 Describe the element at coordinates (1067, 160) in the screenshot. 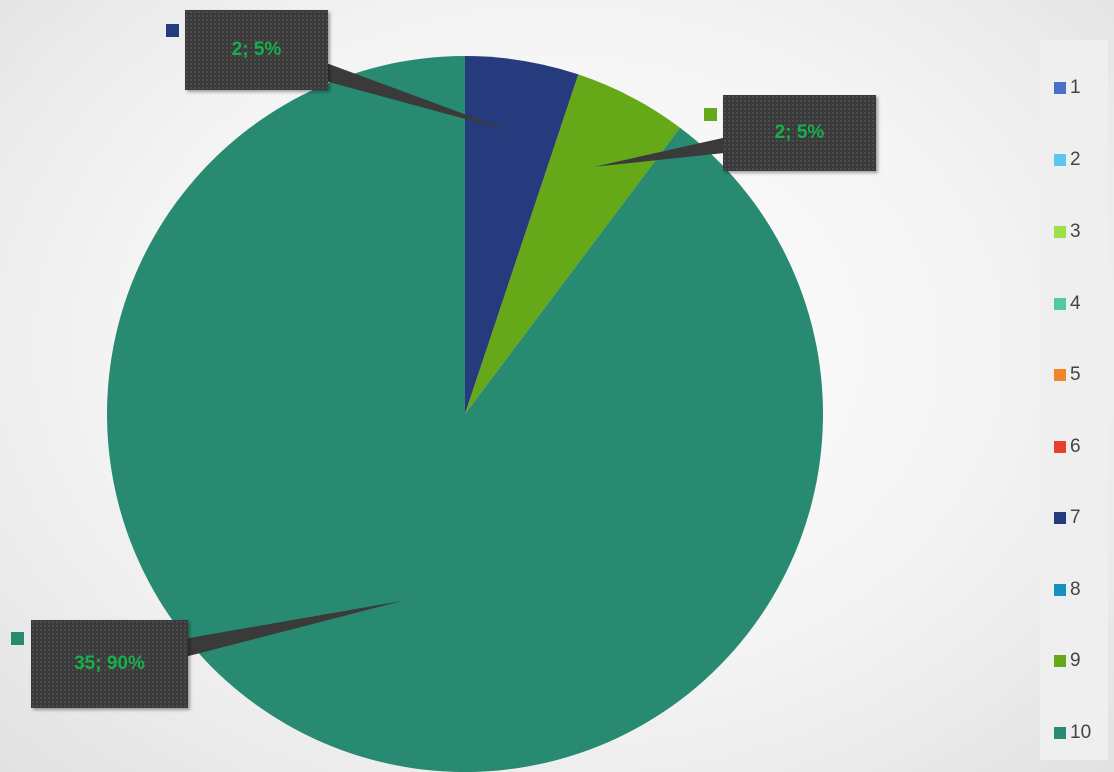

I see `legend-item-2: 2` at that location.